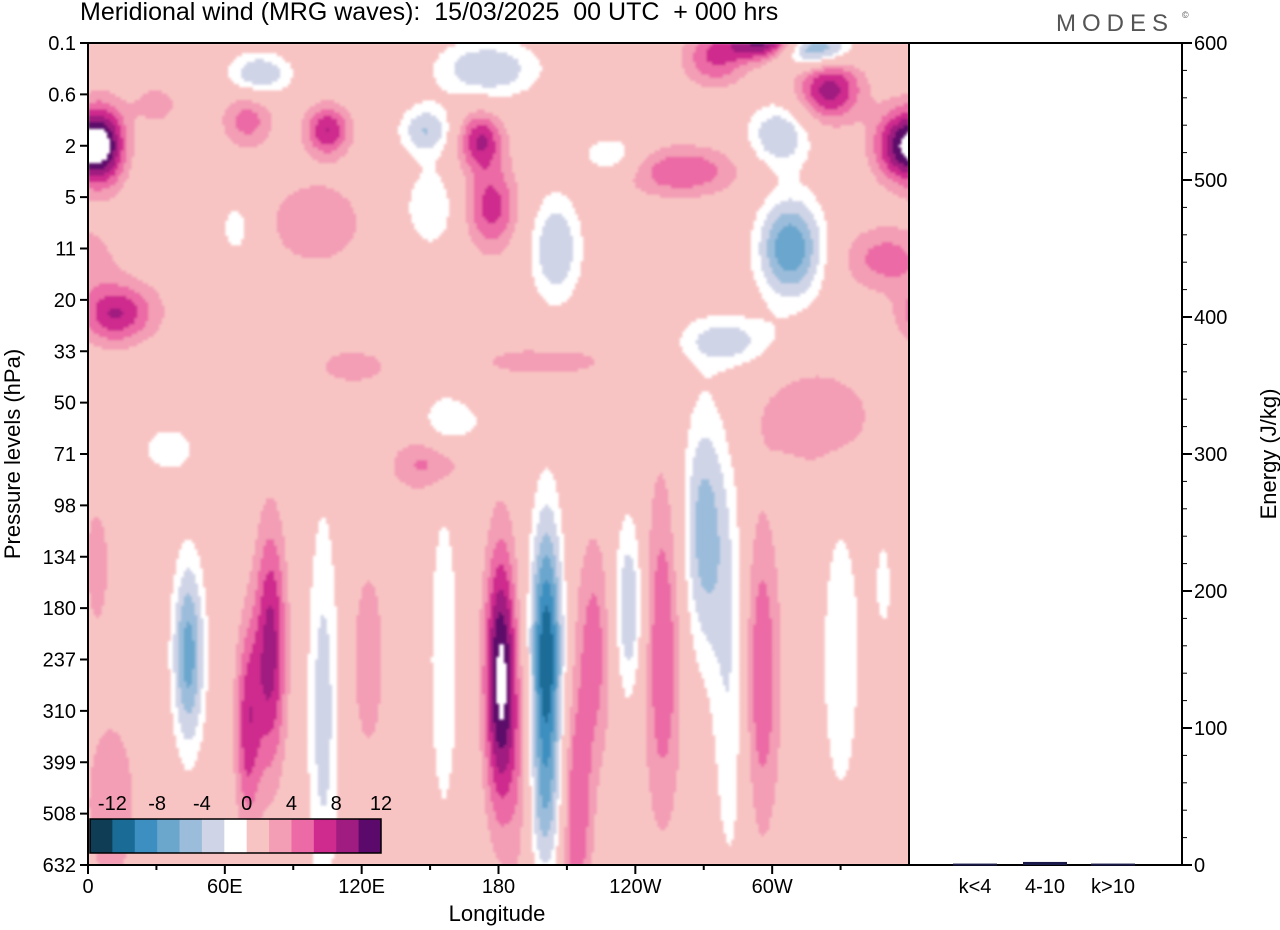 Image resolution: width=1280 pixels, height=930 pixels. What do you see at coordinates (59, 661) in the screenshot?
I see `y-tick-label: 237` at bounding box center [59, 661].